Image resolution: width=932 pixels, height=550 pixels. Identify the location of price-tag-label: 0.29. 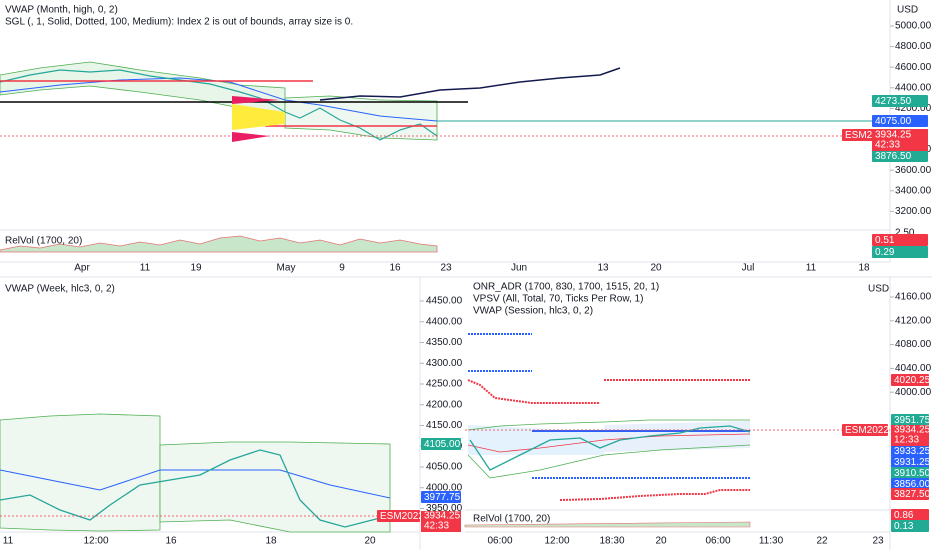
(885, 252).